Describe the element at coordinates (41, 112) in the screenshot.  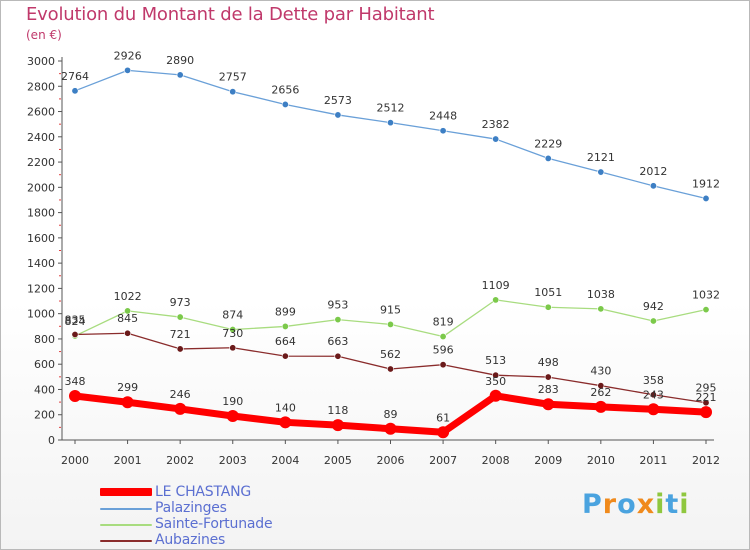
I see `y-tick-label: 2600` at that location.